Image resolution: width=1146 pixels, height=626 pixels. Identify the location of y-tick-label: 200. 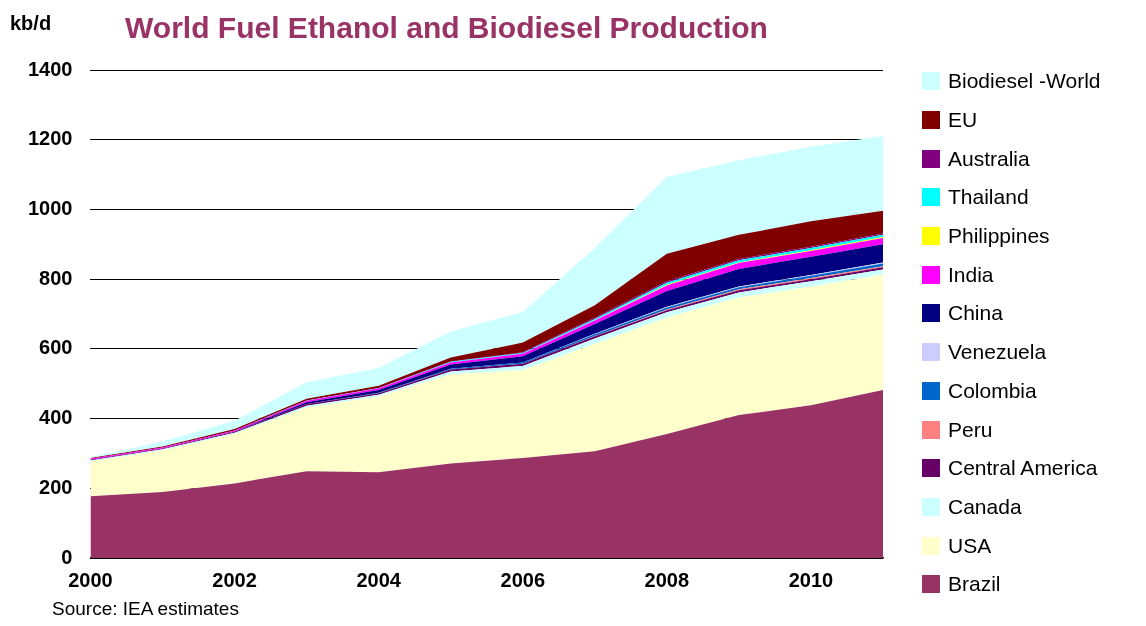
(56, 486).